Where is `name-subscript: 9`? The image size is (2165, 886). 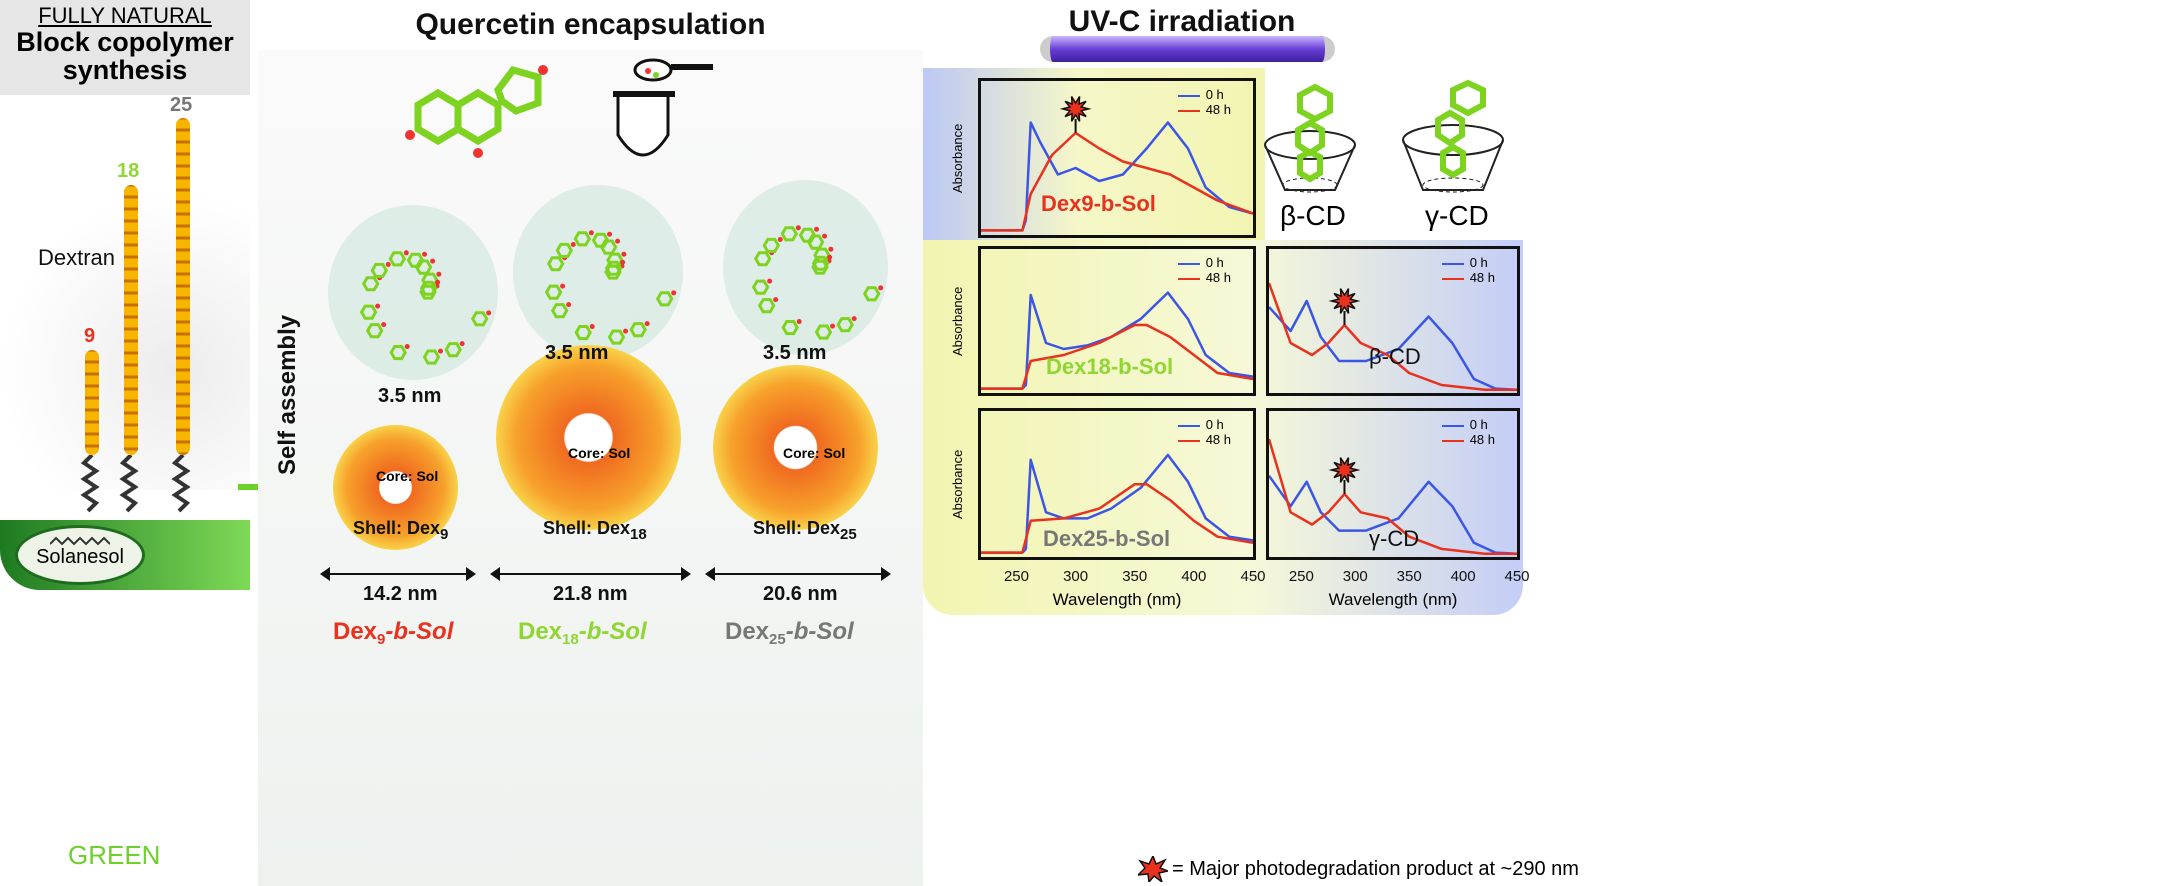 name-subscript: 9 is located at coordinates (381, 639).